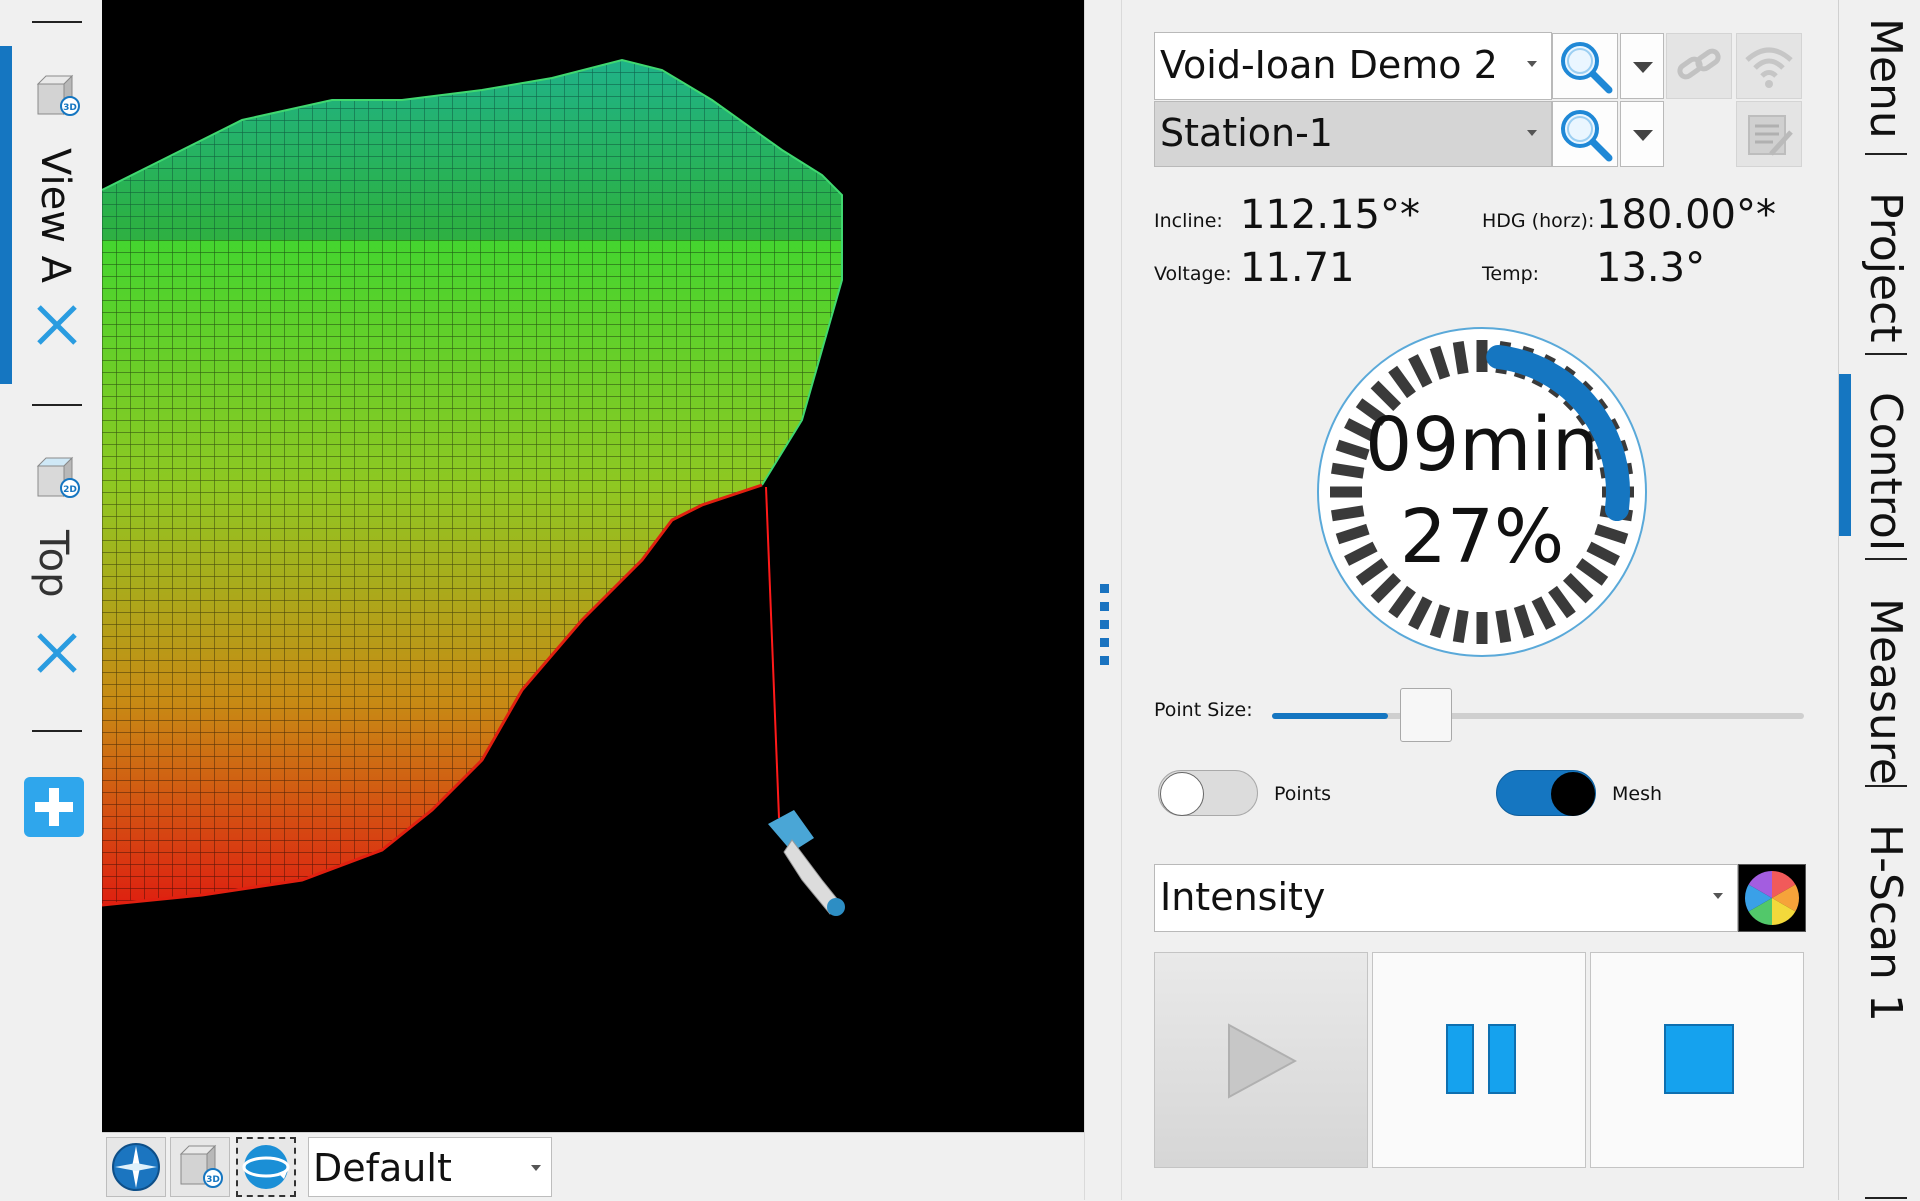 The width and height of the screenshot is (1920, 1201). Describe the element at coordinates (1546, 793) in the screenshot. I see `mesh-toggle` at that location.